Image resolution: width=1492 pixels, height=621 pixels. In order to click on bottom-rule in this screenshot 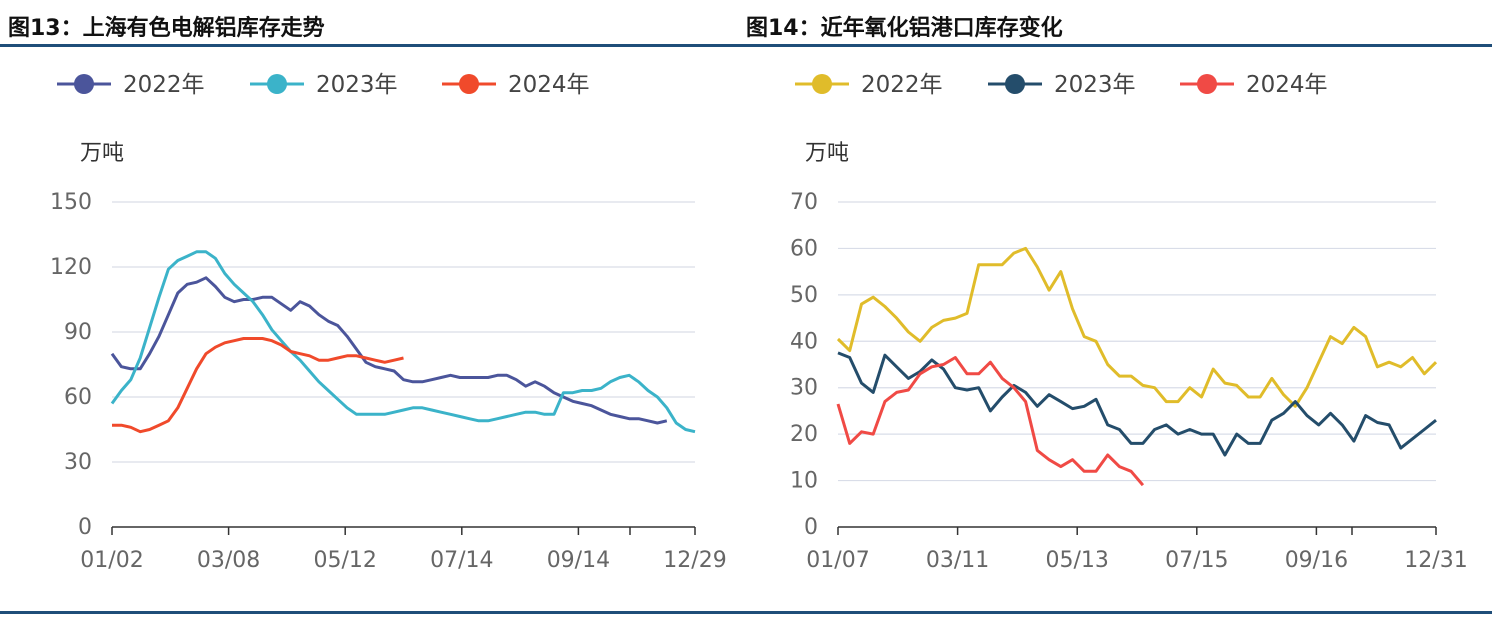, I will do `click(746, 612)`.